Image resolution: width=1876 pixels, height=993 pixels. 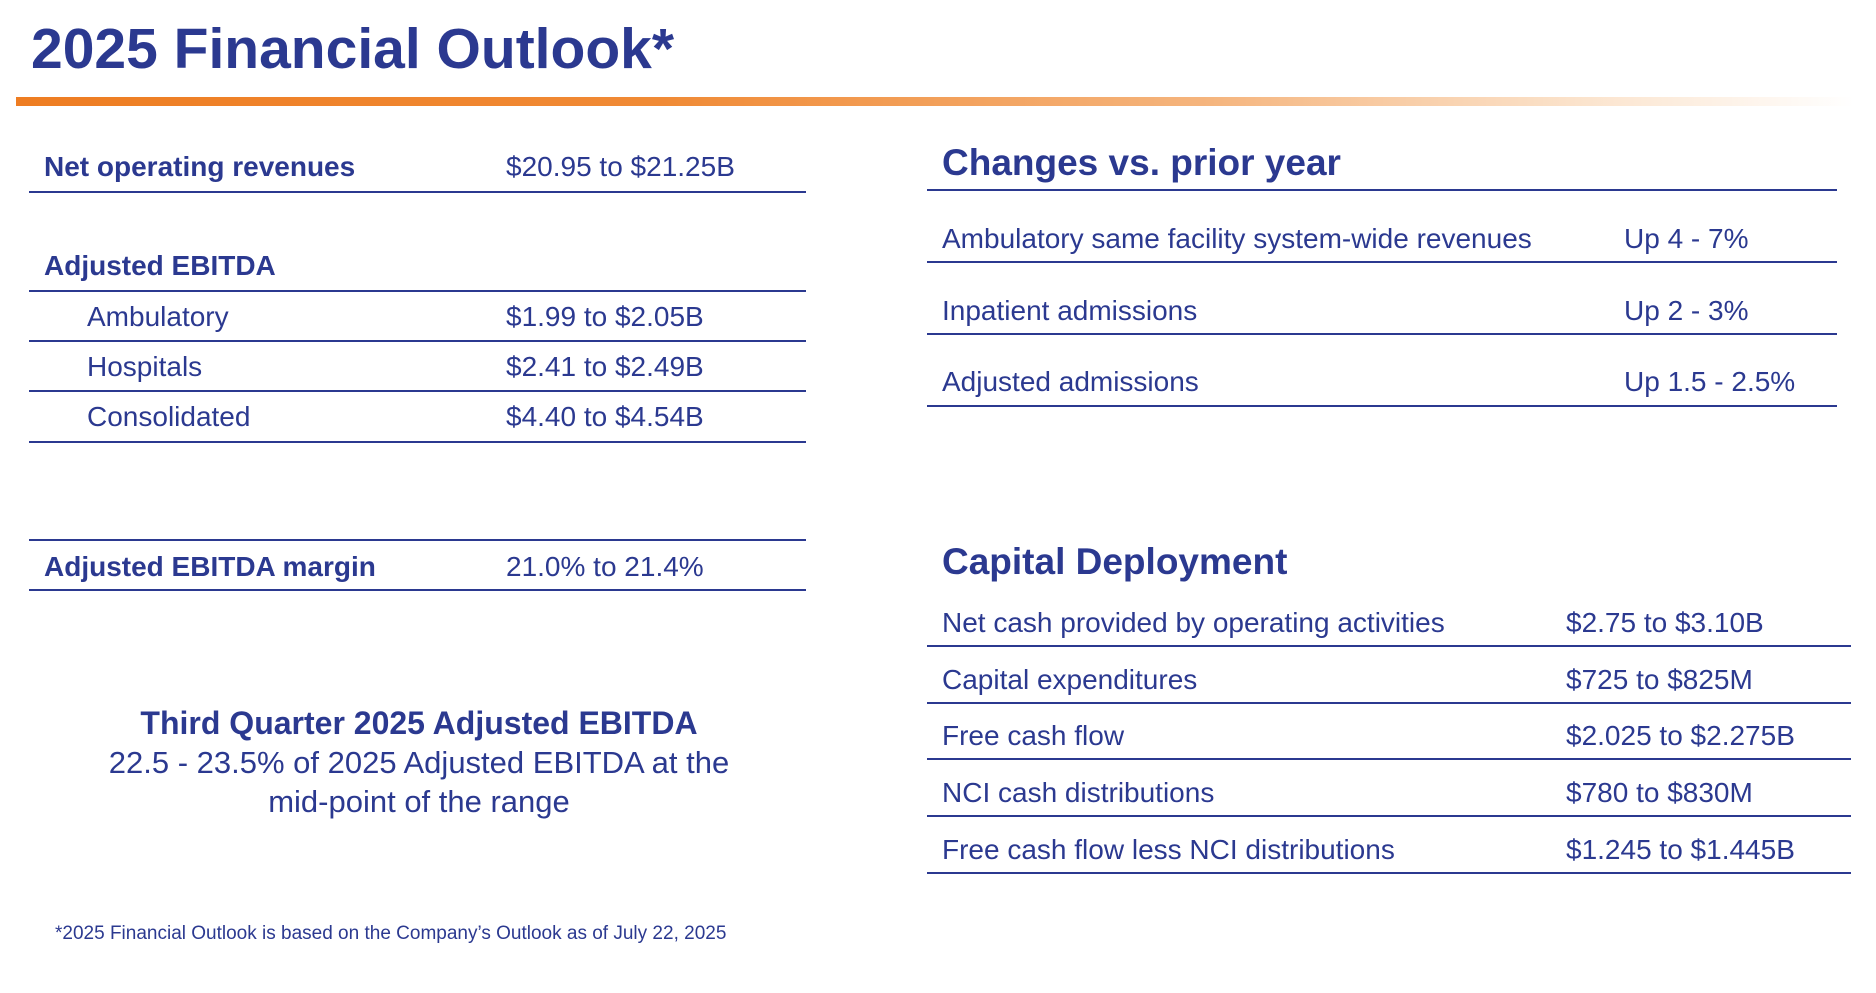 I want to click on changes-row-value: Up 1.5 - 2.5%, so click(x=1710, y=381).